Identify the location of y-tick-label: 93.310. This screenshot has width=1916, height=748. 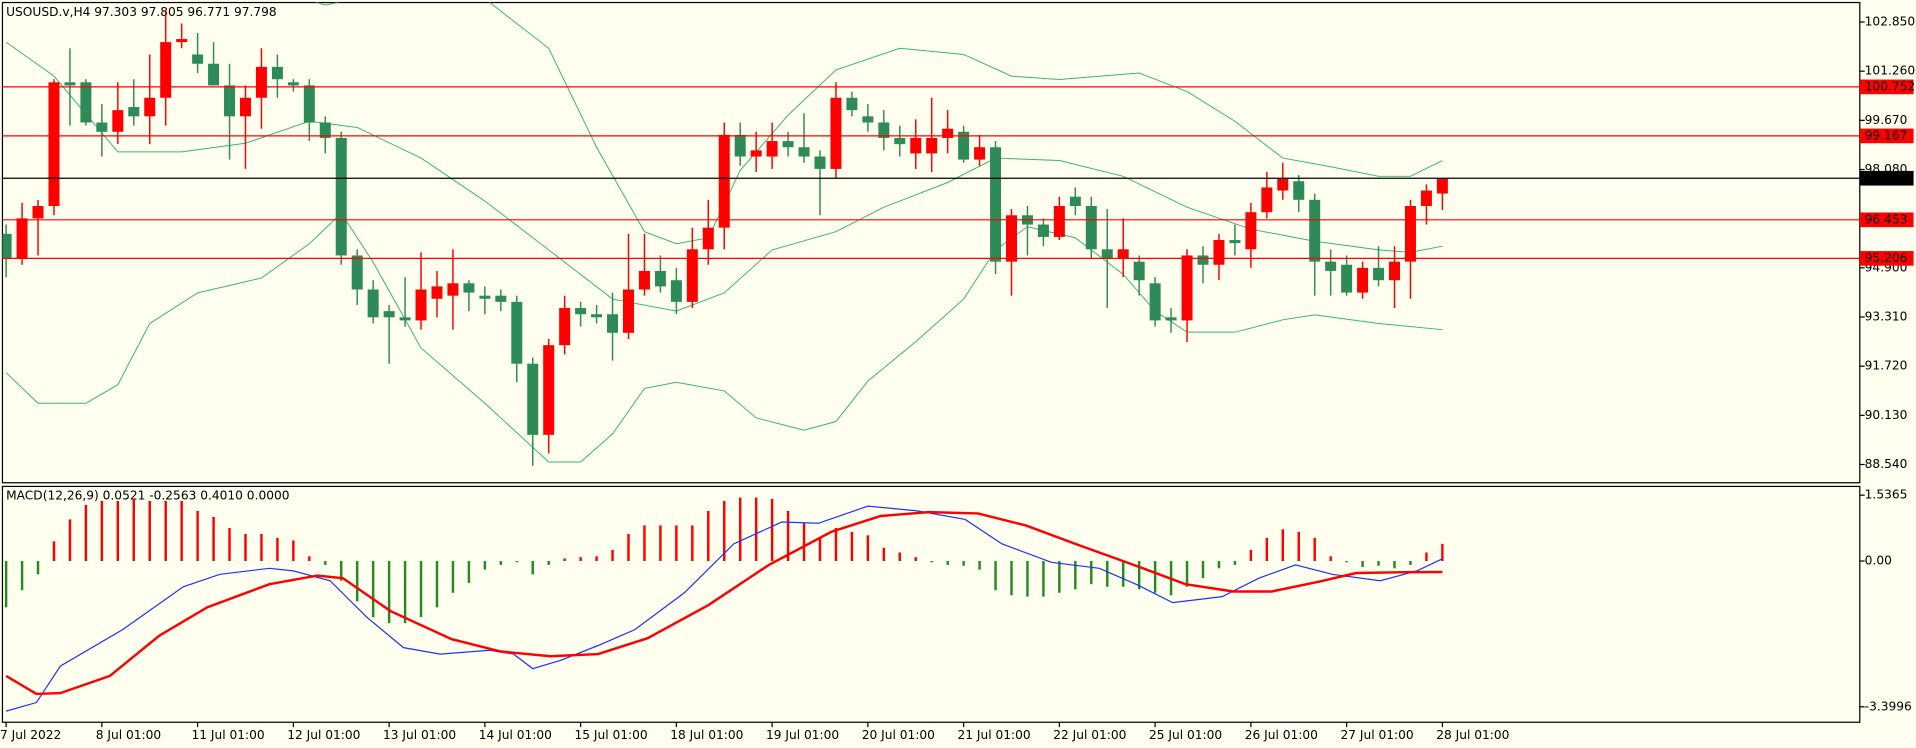
(1886, 317).